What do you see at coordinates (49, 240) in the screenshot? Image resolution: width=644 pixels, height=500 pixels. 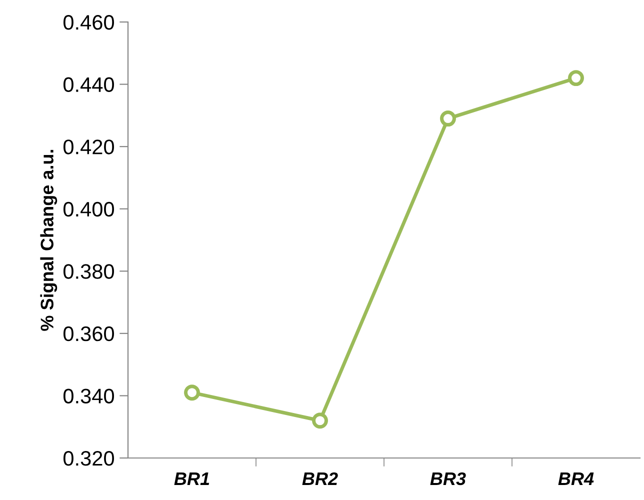 I see `y-axis-title: % Signal Change a.u.` at bounding box center [49, 240].